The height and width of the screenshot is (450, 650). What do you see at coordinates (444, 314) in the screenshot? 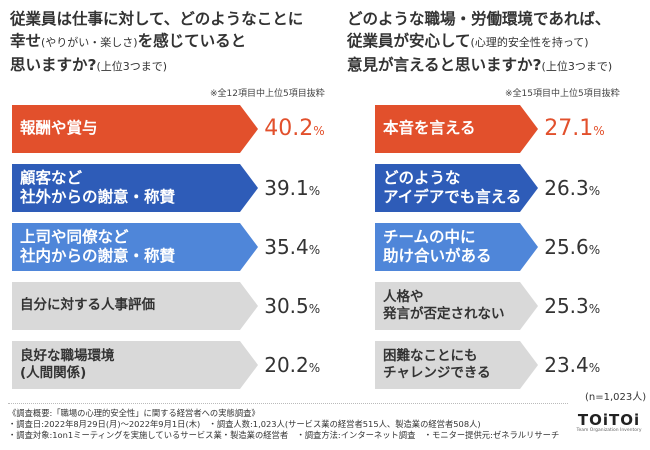
I see `right-bar-label-line: 発言が否定されない` at bounding box center [444, 314].